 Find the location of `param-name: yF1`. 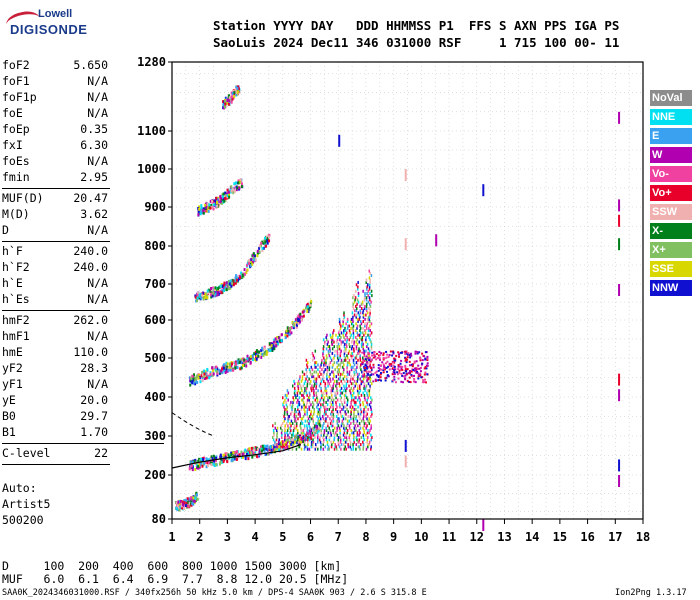

param-name: yF1 is located at coordinates (12, 384).